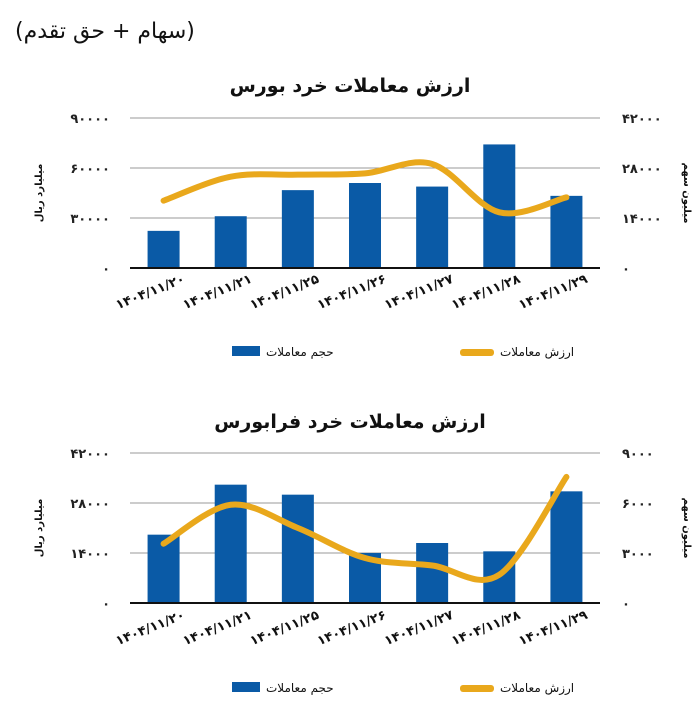 This screenshot has height=711, width=700. I want to click on chart-title: ارزش معاملات خرد فرابورس, so click(350, 422).